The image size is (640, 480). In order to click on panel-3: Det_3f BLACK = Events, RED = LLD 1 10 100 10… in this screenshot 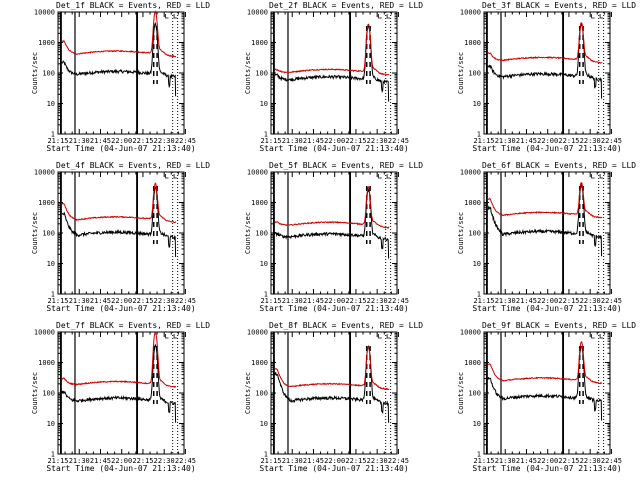, I will do `click(546, 77)`.